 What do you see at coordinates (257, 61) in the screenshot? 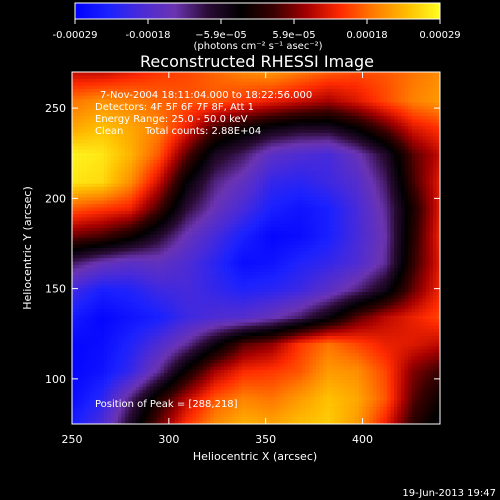
I see `chart-title: Reconstructed RHESSI Image` at bounding box center [257, 61].